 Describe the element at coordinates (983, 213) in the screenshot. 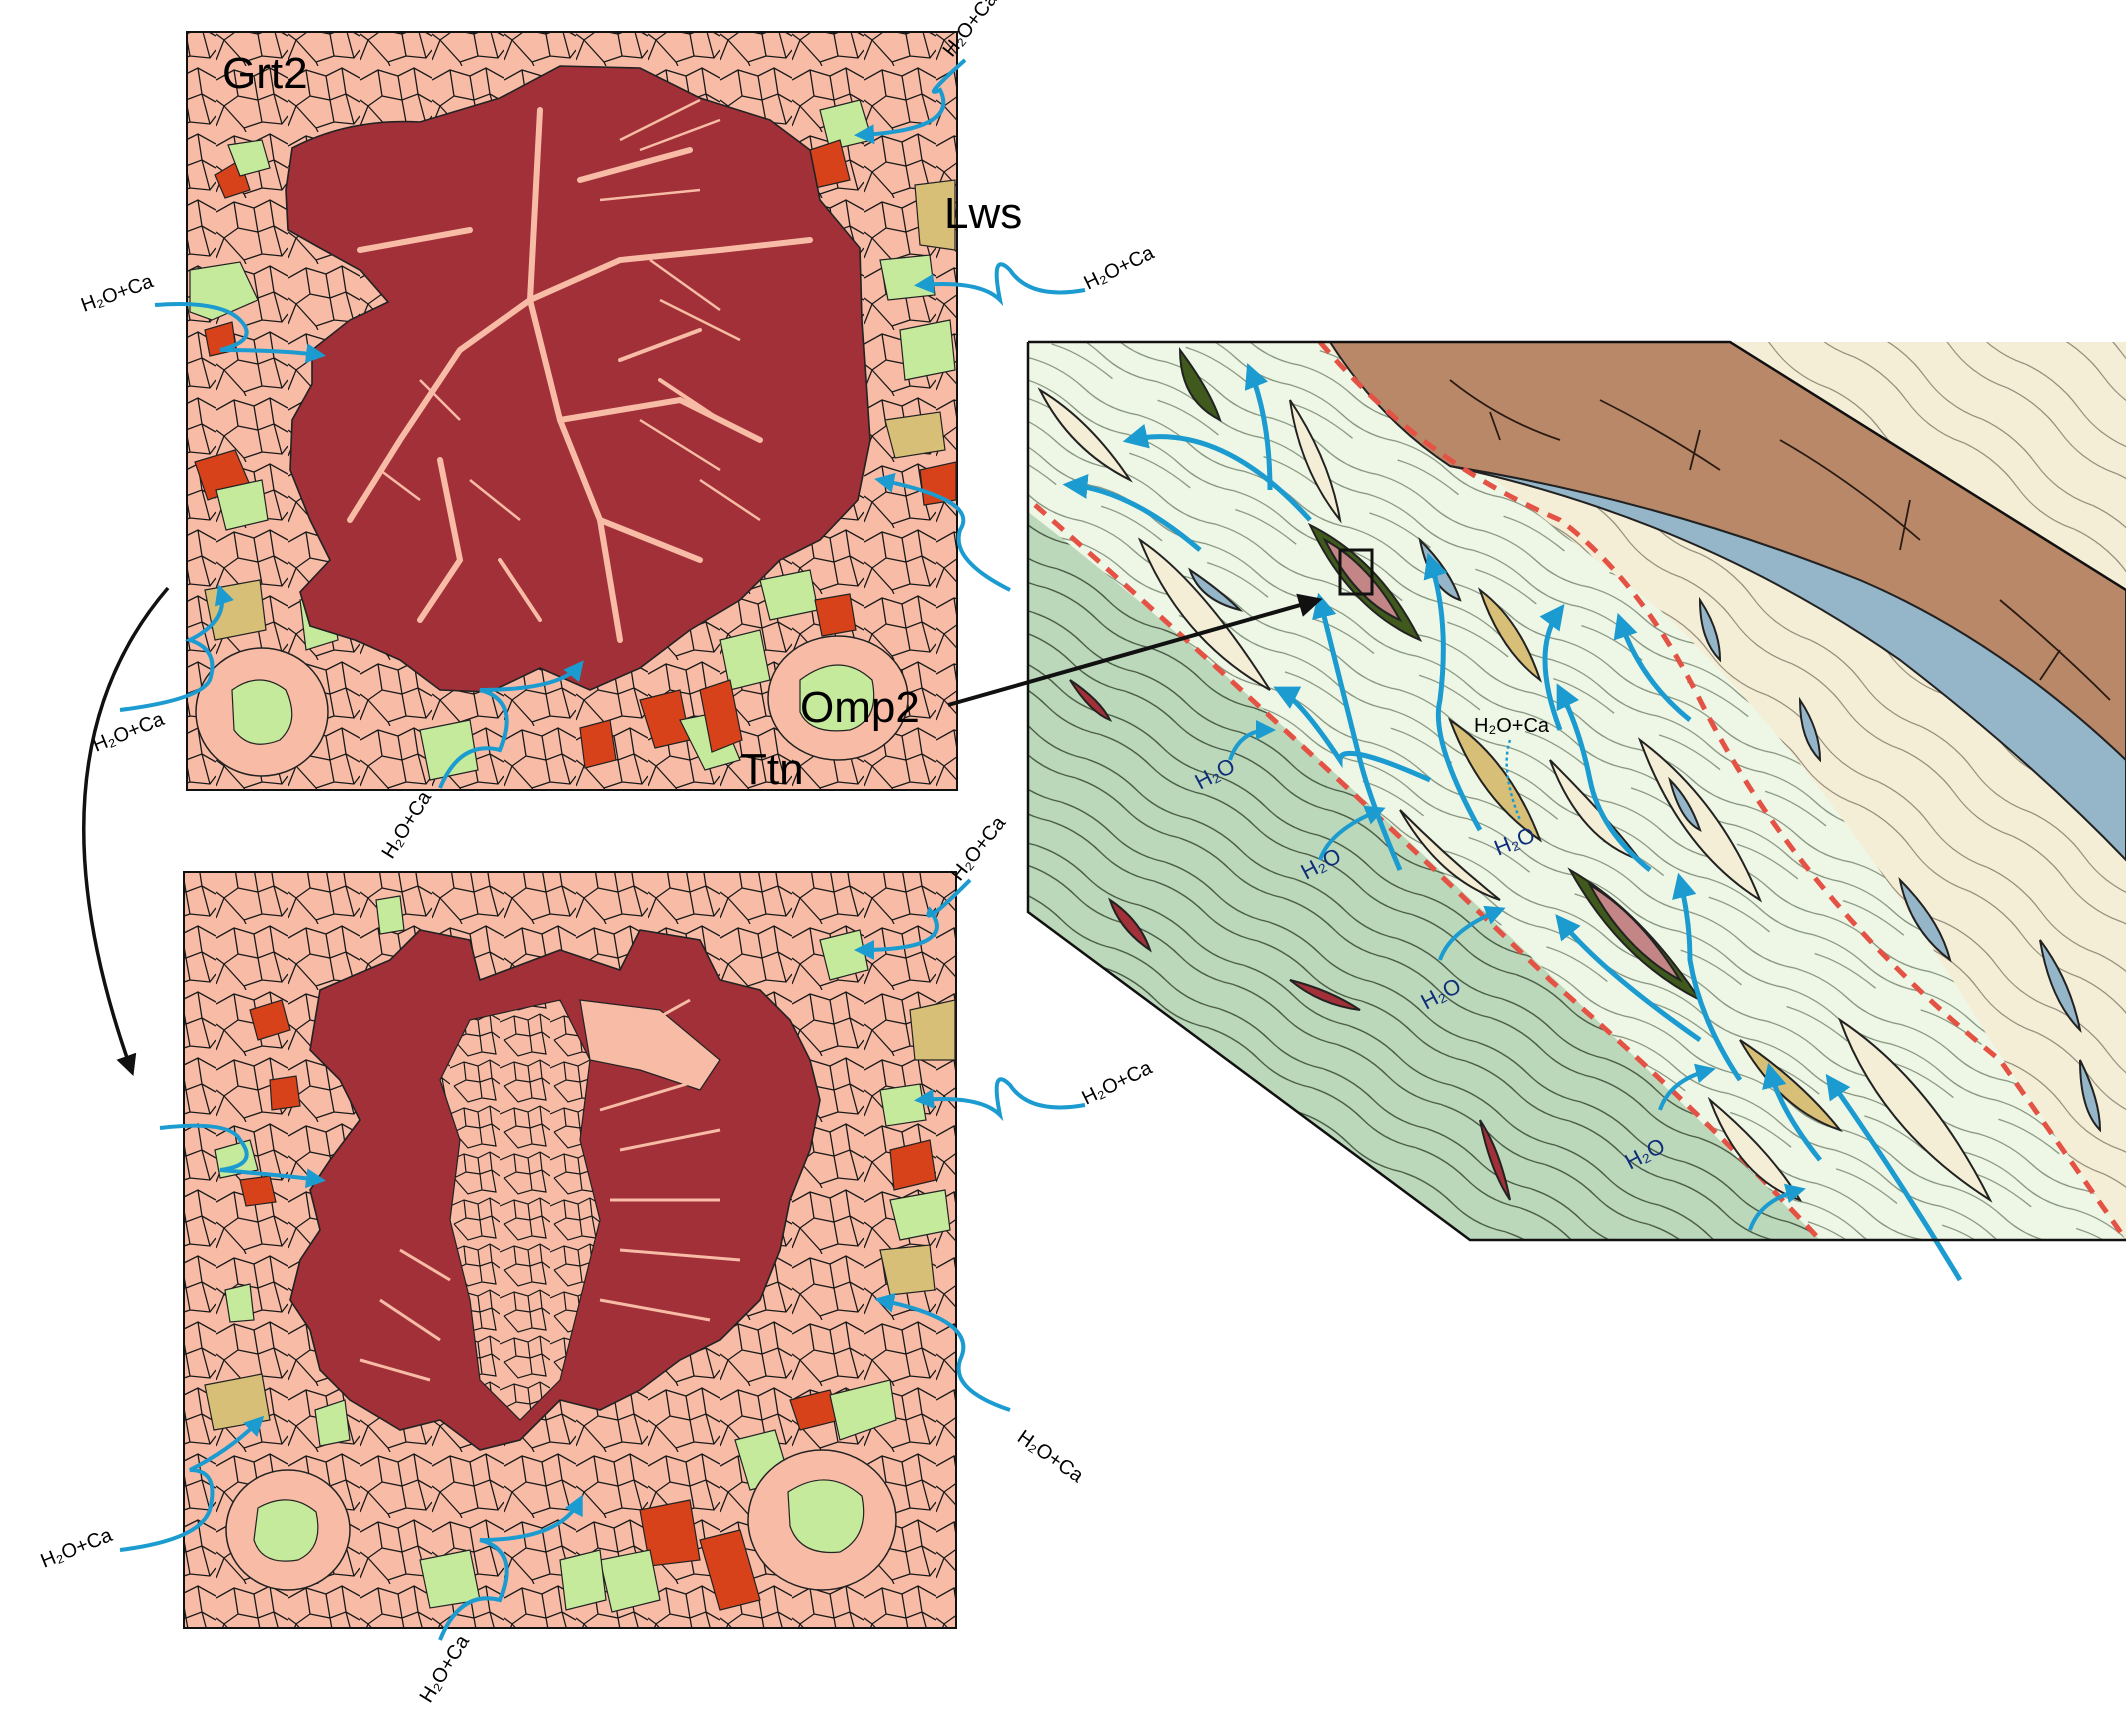

I see `label-lws: Lws` at that location.